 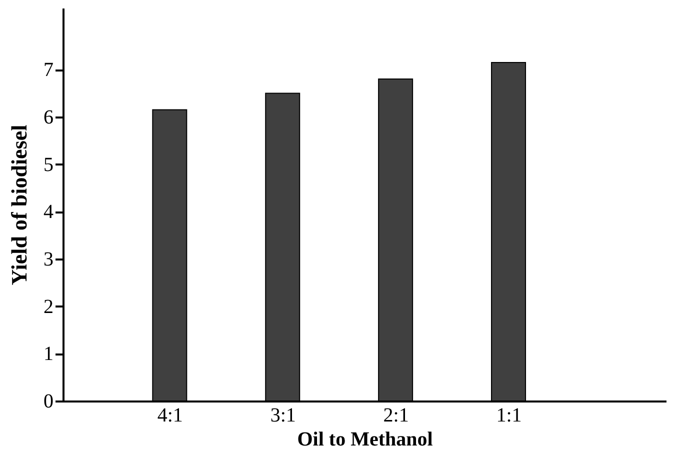 What do you see at coordinates (49, 401) in the screenshot?
I see `y-tick-label: 0` at bounding box center [49, 401].